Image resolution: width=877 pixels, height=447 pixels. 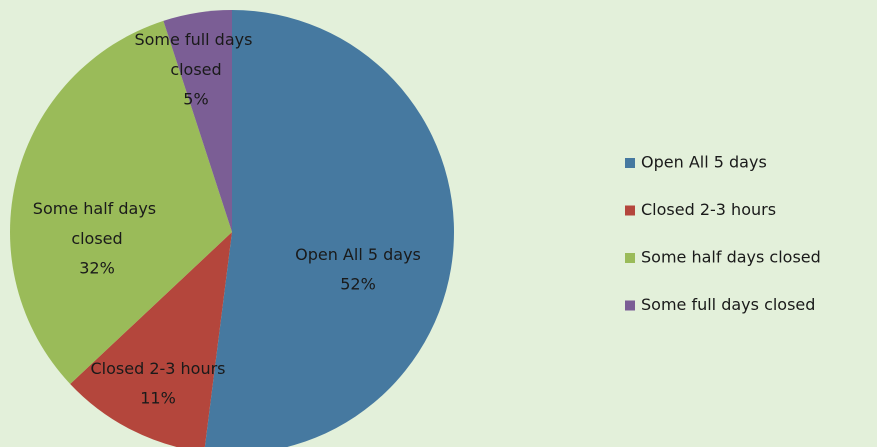 I want to click on legend-label: Some full days closed, so click(x=728, y=304).